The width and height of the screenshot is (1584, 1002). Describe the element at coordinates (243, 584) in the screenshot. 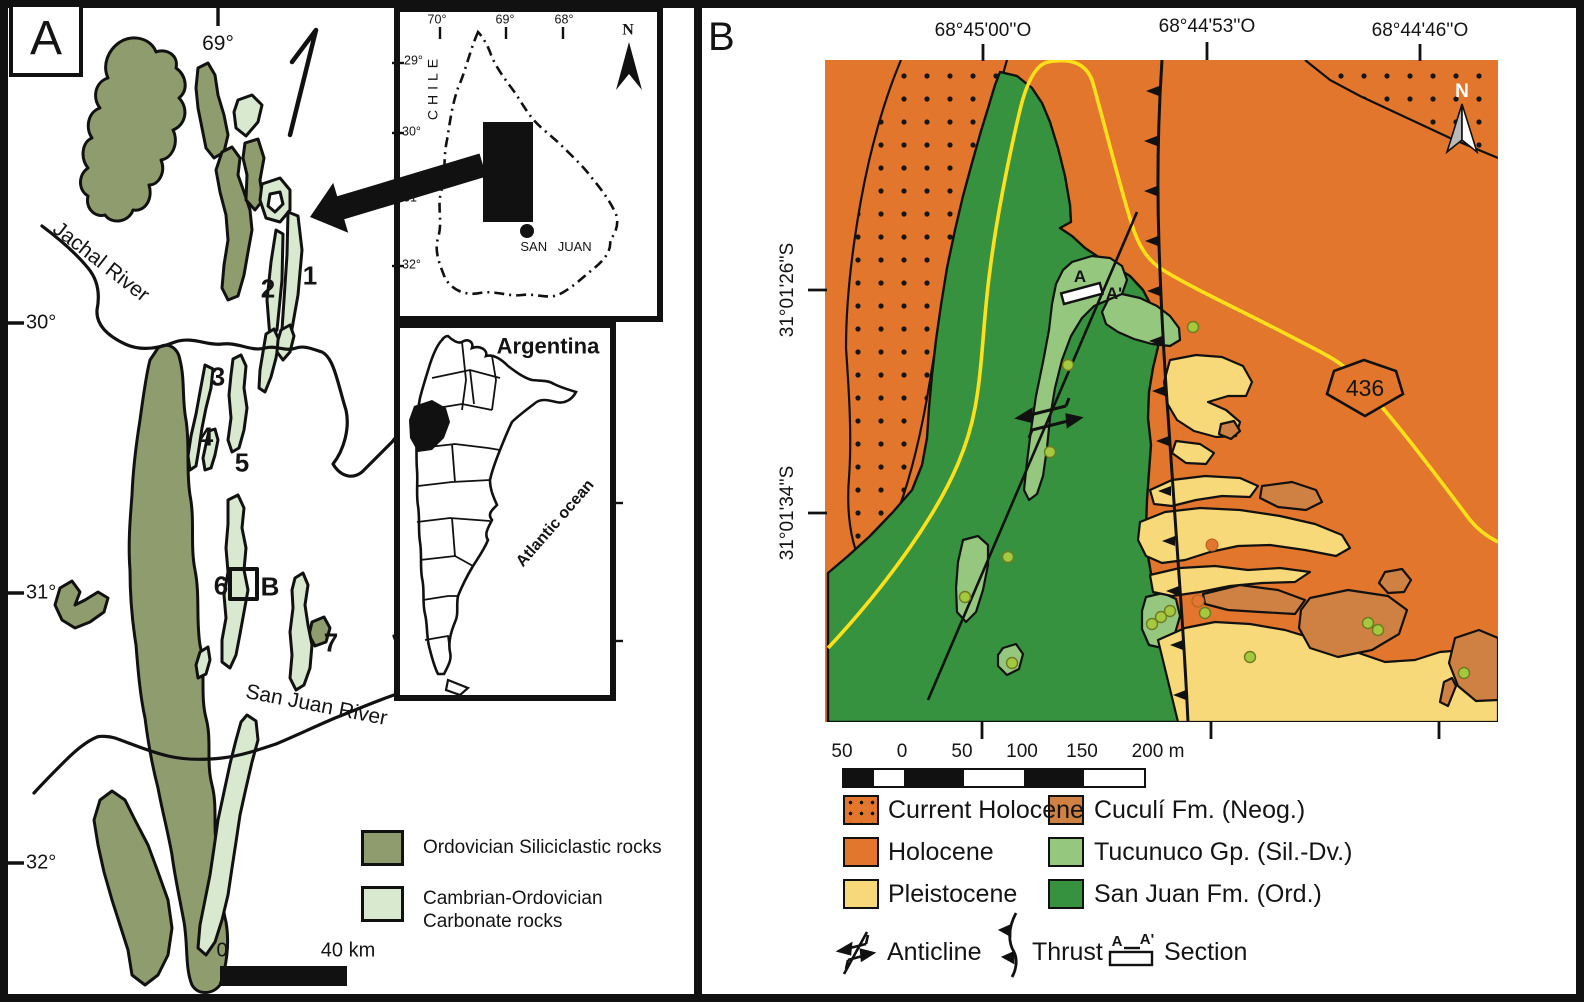

I see `detail-box-b` at that location.